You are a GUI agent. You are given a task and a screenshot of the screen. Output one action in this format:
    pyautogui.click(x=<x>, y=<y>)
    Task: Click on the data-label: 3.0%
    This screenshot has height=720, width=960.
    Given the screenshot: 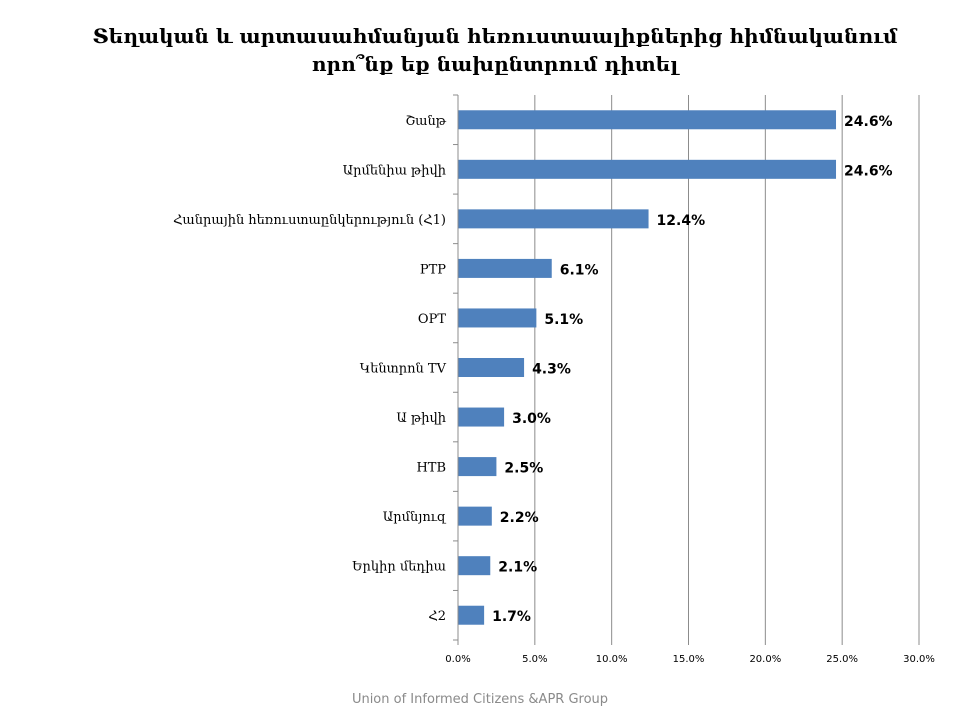 What is the action you would take?
    pyautogui.click(x=531, y=419)
    